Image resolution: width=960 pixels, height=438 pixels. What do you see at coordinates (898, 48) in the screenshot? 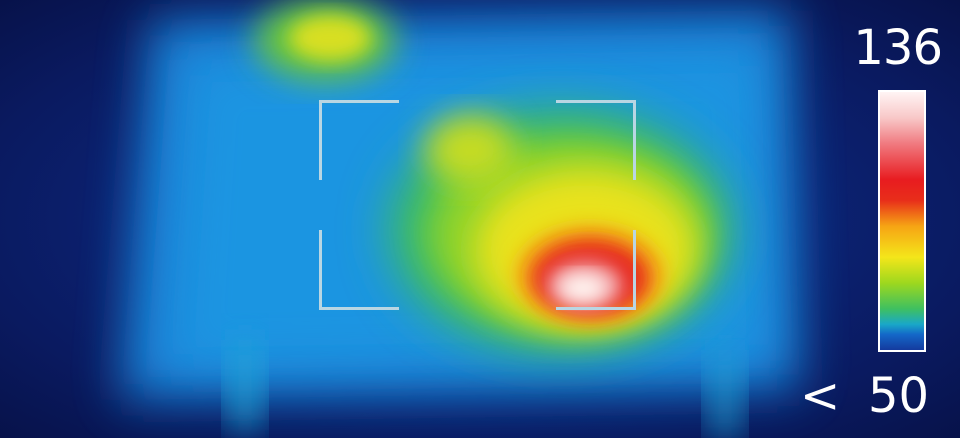
I see `scale-max-label: 136` at bounding box center [898, 48].